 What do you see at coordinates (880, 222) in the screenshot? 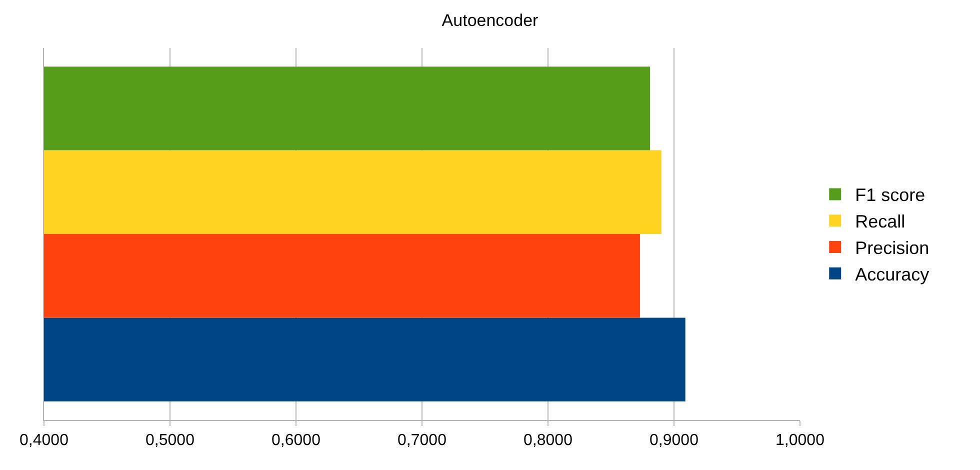
I see `legend-label: Recall` at bounding box center [880, 222].